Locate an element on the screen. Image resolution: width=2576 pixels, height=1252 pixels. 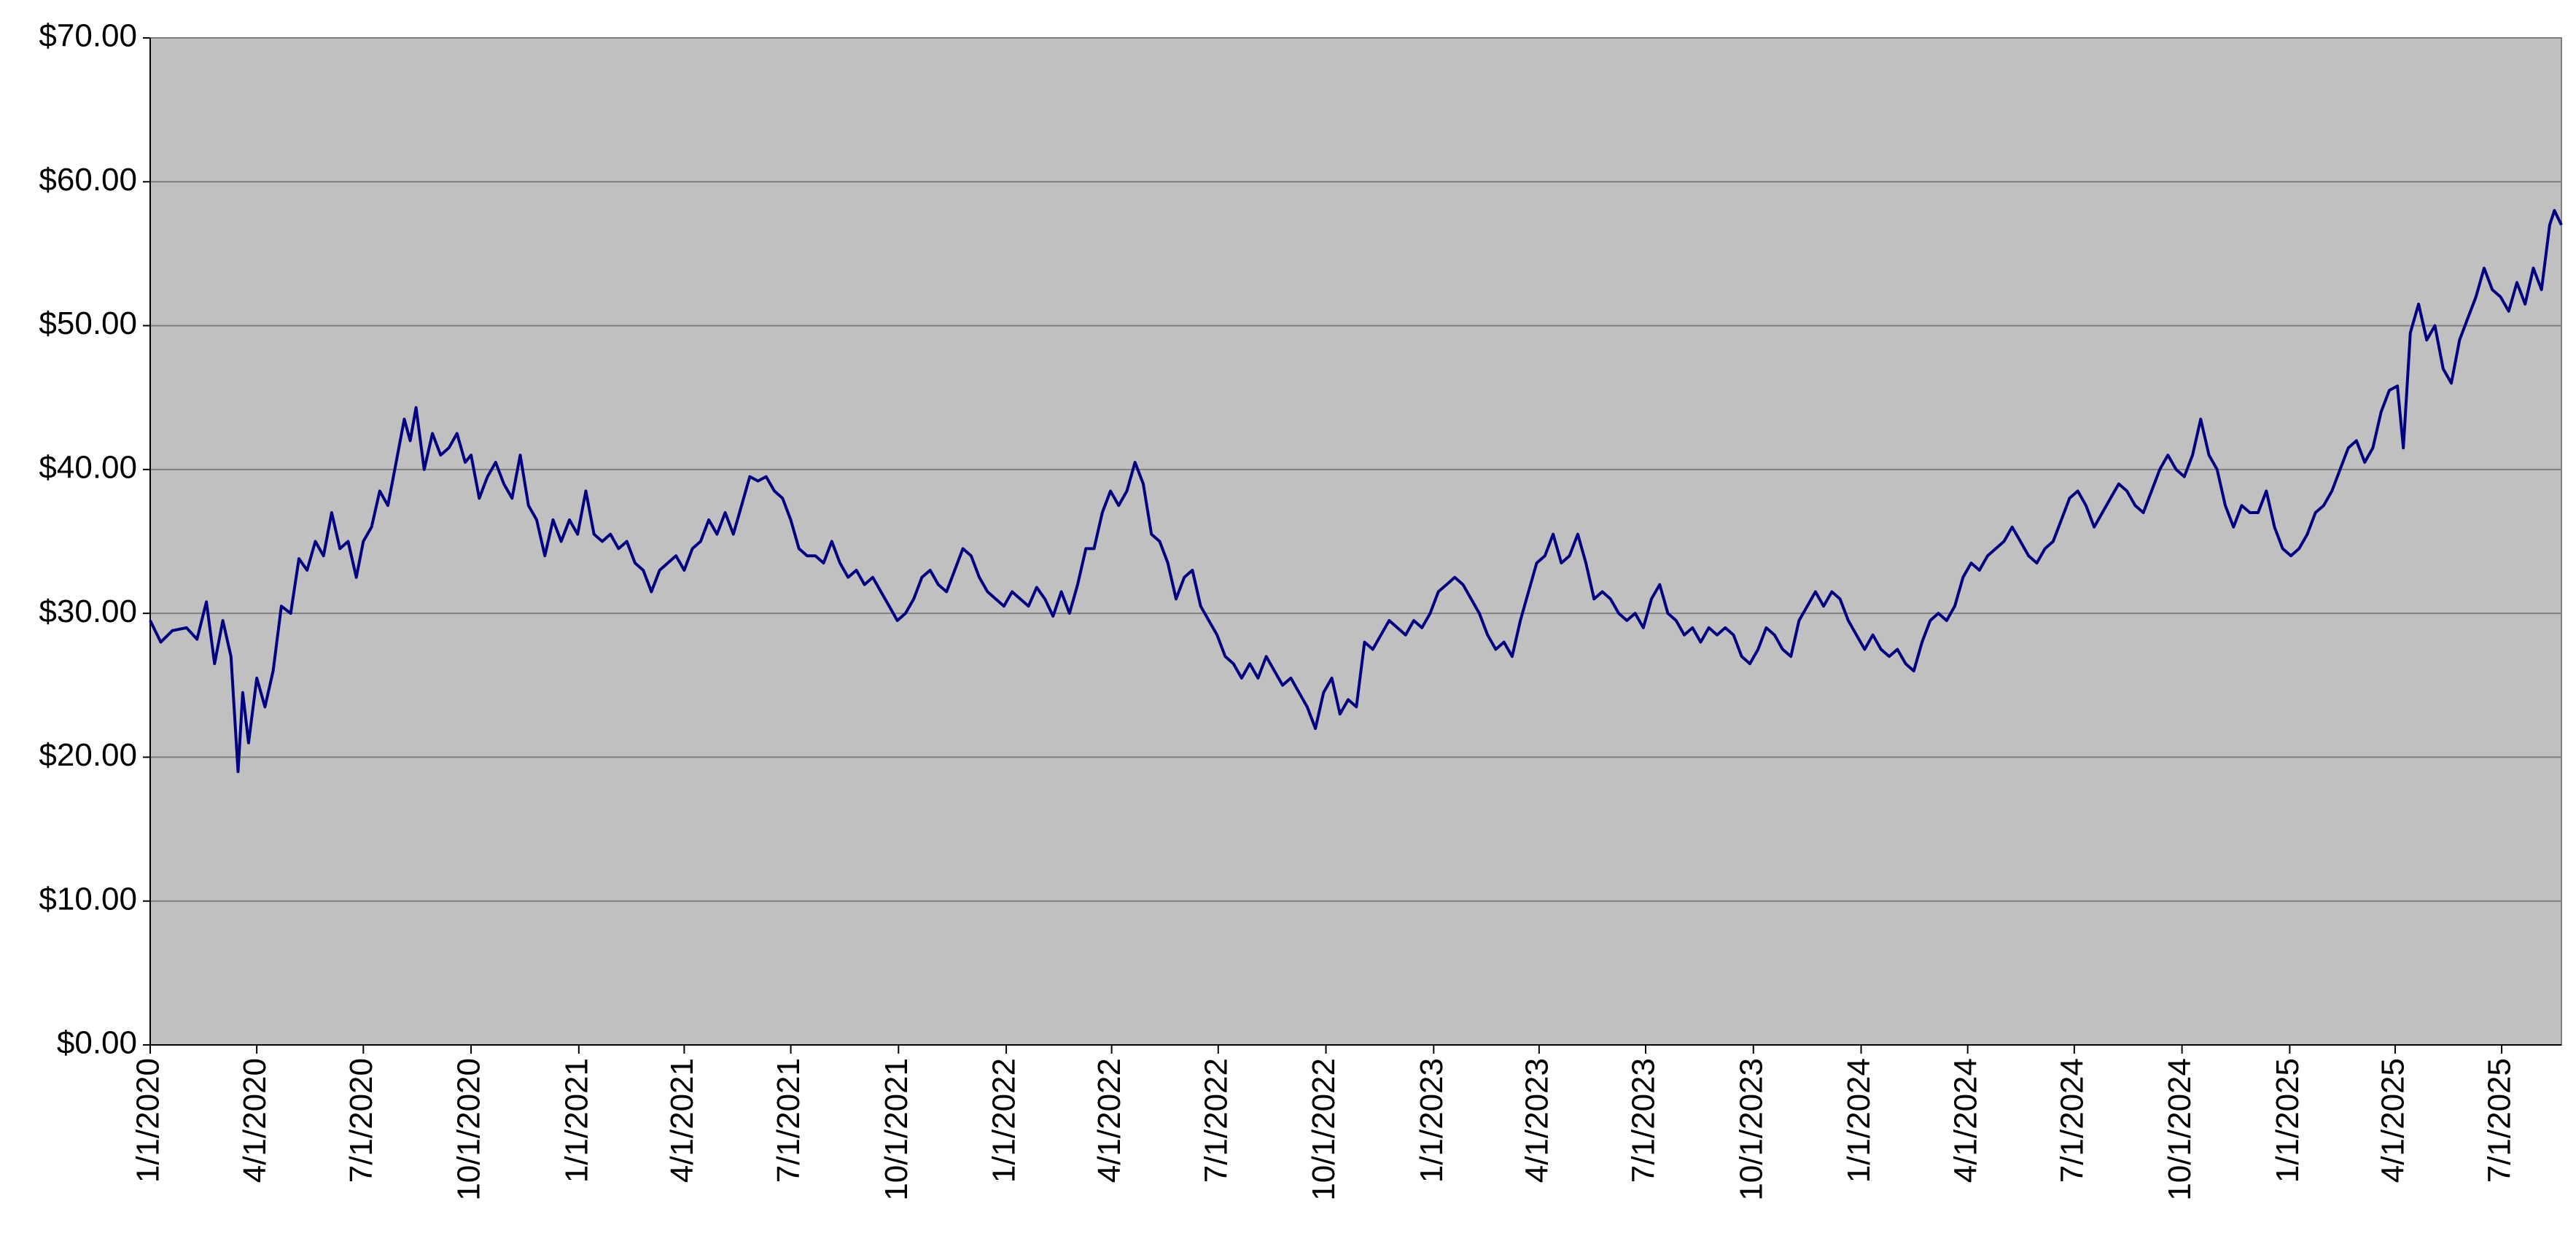
y-tick-label: $0.00 is located at coordinates (97, 1043).